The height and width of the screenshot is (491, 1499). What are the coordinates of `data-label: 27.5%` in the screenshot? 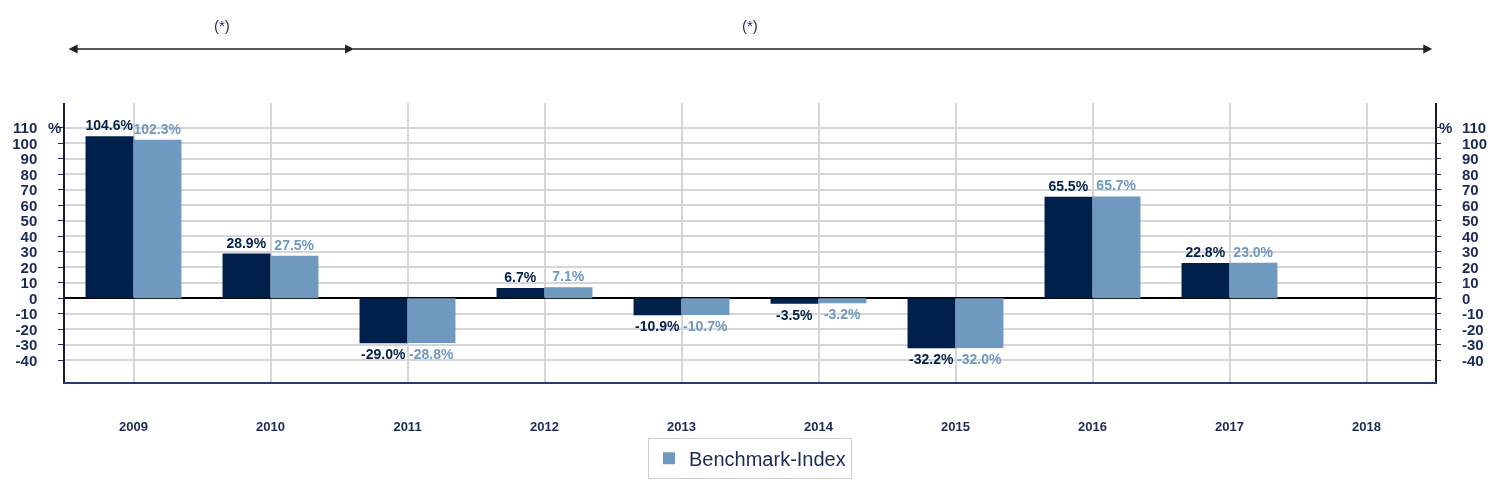 It's located at (294, 244).